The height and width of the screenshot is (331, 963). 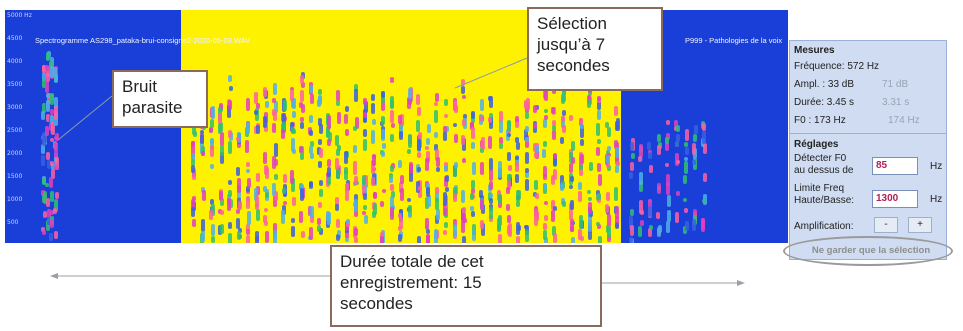 I want to click on amplification-increase-button: +, so click(x=920, y=225).